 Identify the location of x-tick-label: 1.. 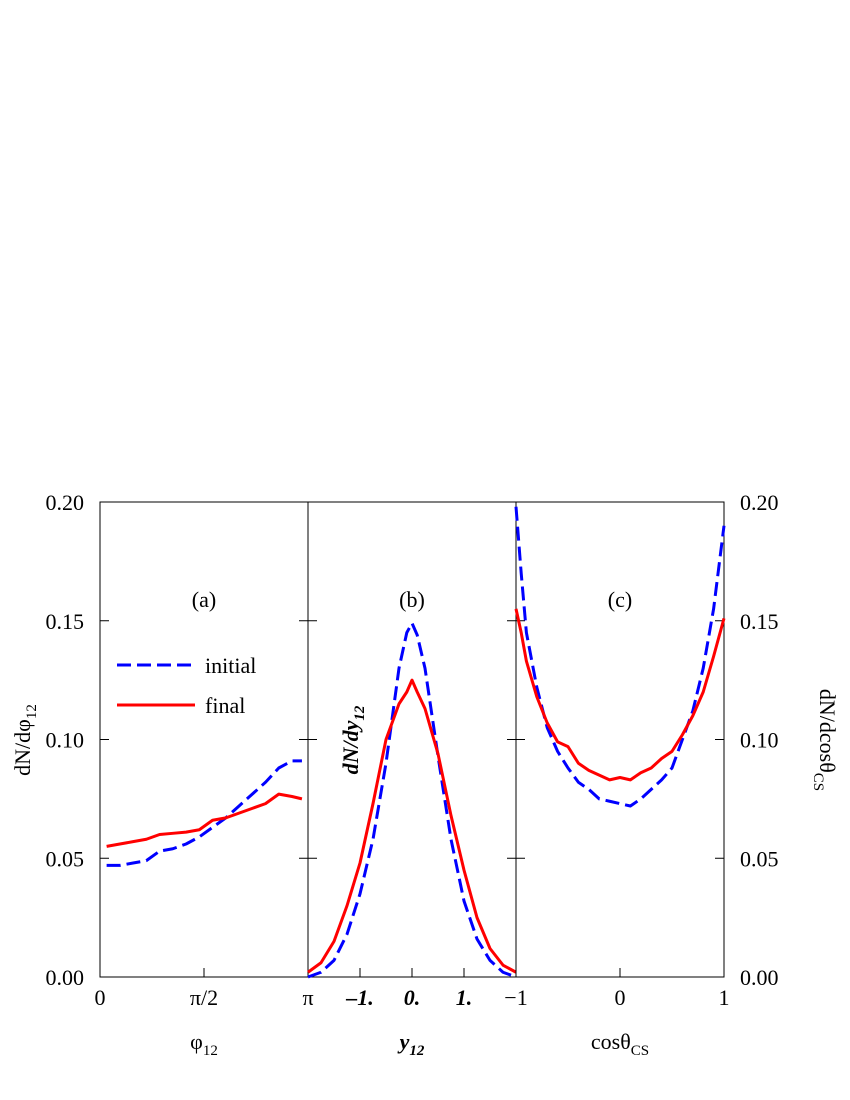
(464, 997).